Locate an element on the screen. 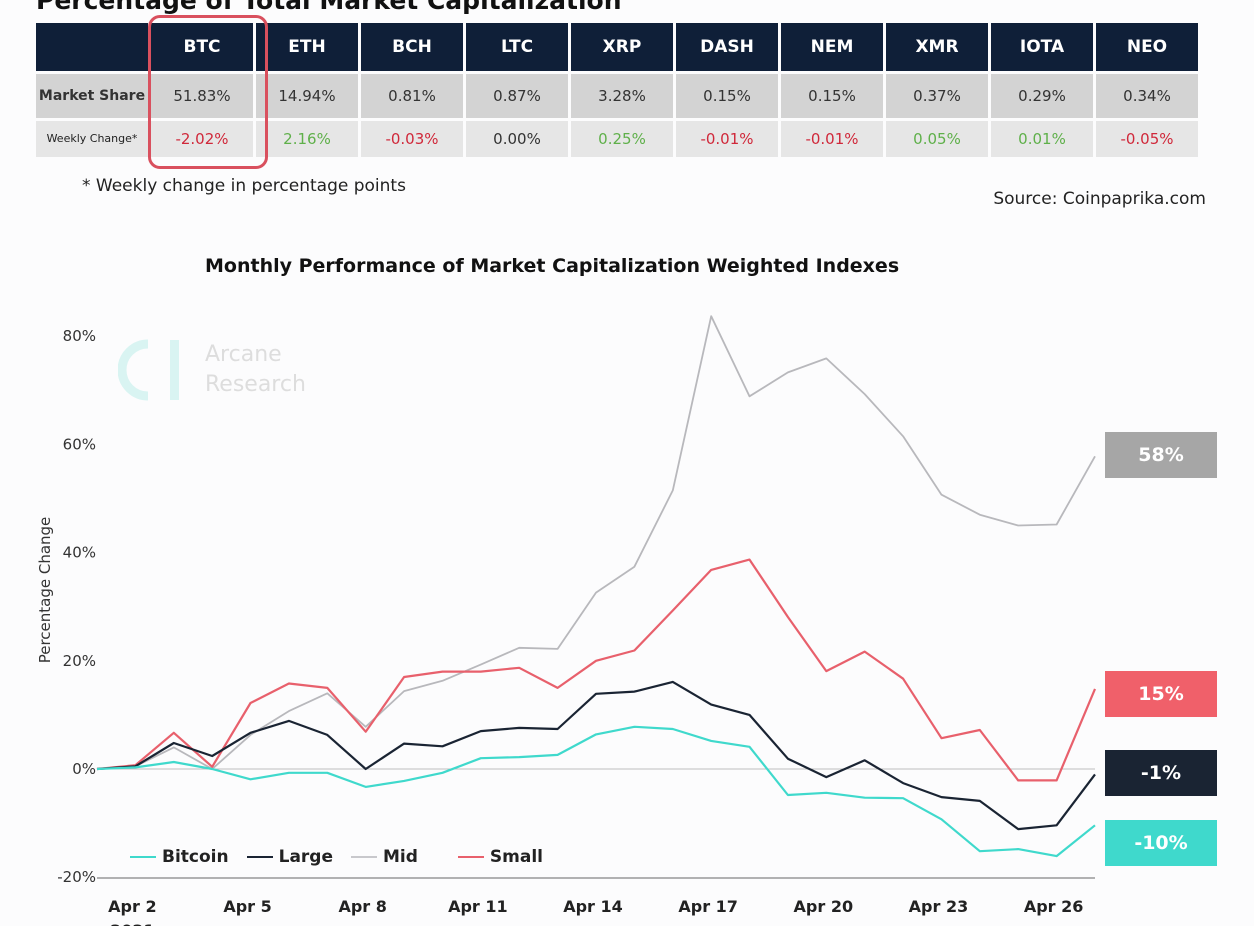 The height and width of the screenshot is (926, 1254). header-eth: ETH is located at coordinates (307, 47).